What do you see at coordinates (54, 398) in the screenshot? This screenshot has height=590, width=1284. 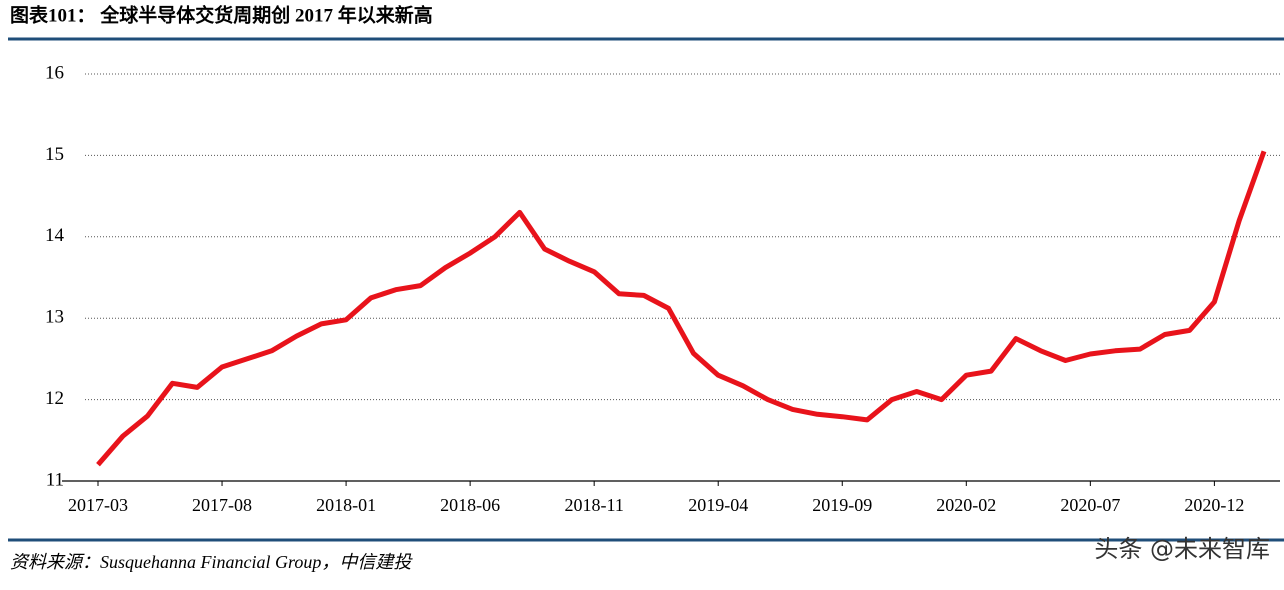 I see `y-tick-label: 12` at bounding box center [54, 398].